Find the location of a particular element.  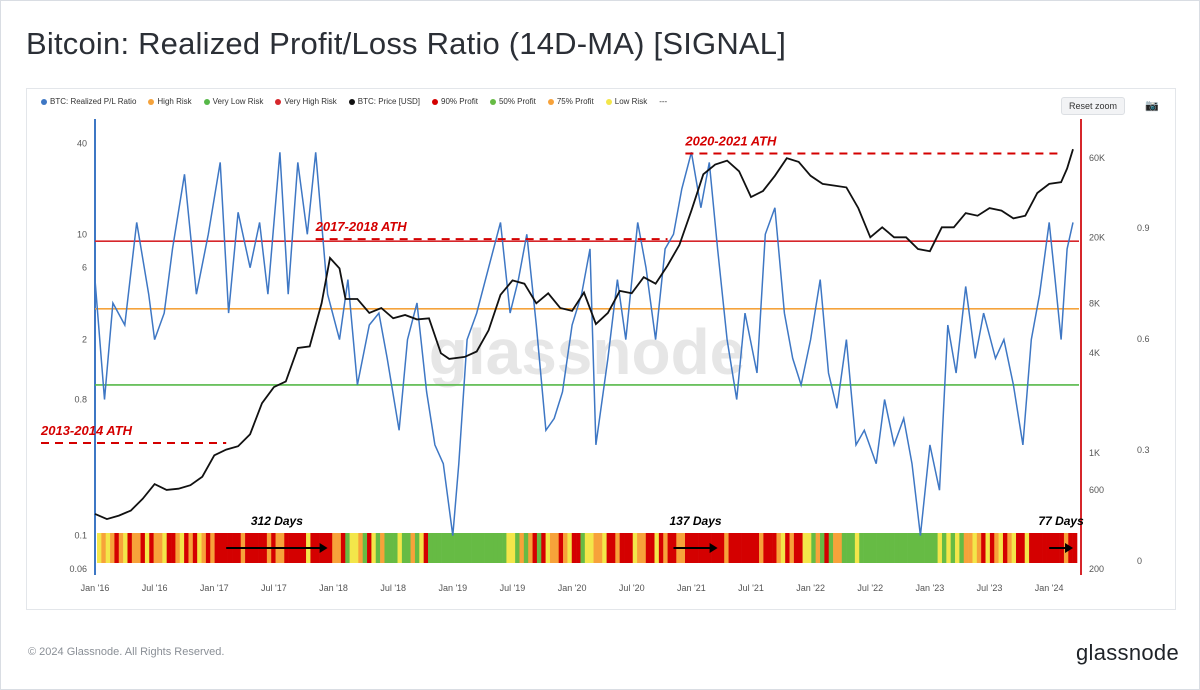

legend-item: 50% Profit is located at coordinates (512, 101).